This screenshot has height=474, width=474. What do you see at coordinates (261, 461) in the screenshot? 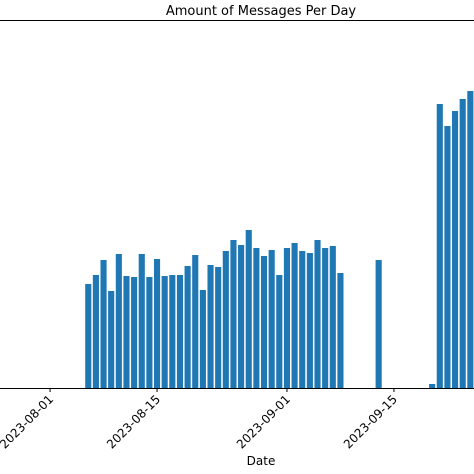
I see `x-axis-label: Date` at bounding box center [261, 461].